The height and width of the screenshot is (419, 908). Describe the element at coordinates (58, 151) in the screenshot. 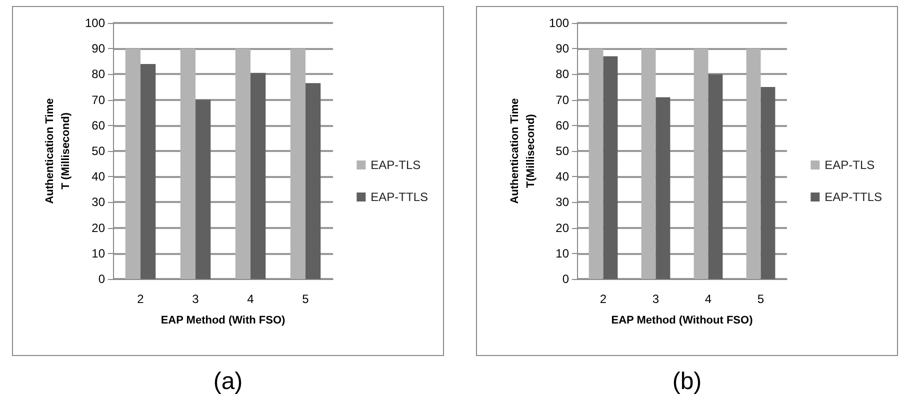

I see `y-axis-title: Authentication Time T (Millisecond)` at that location.